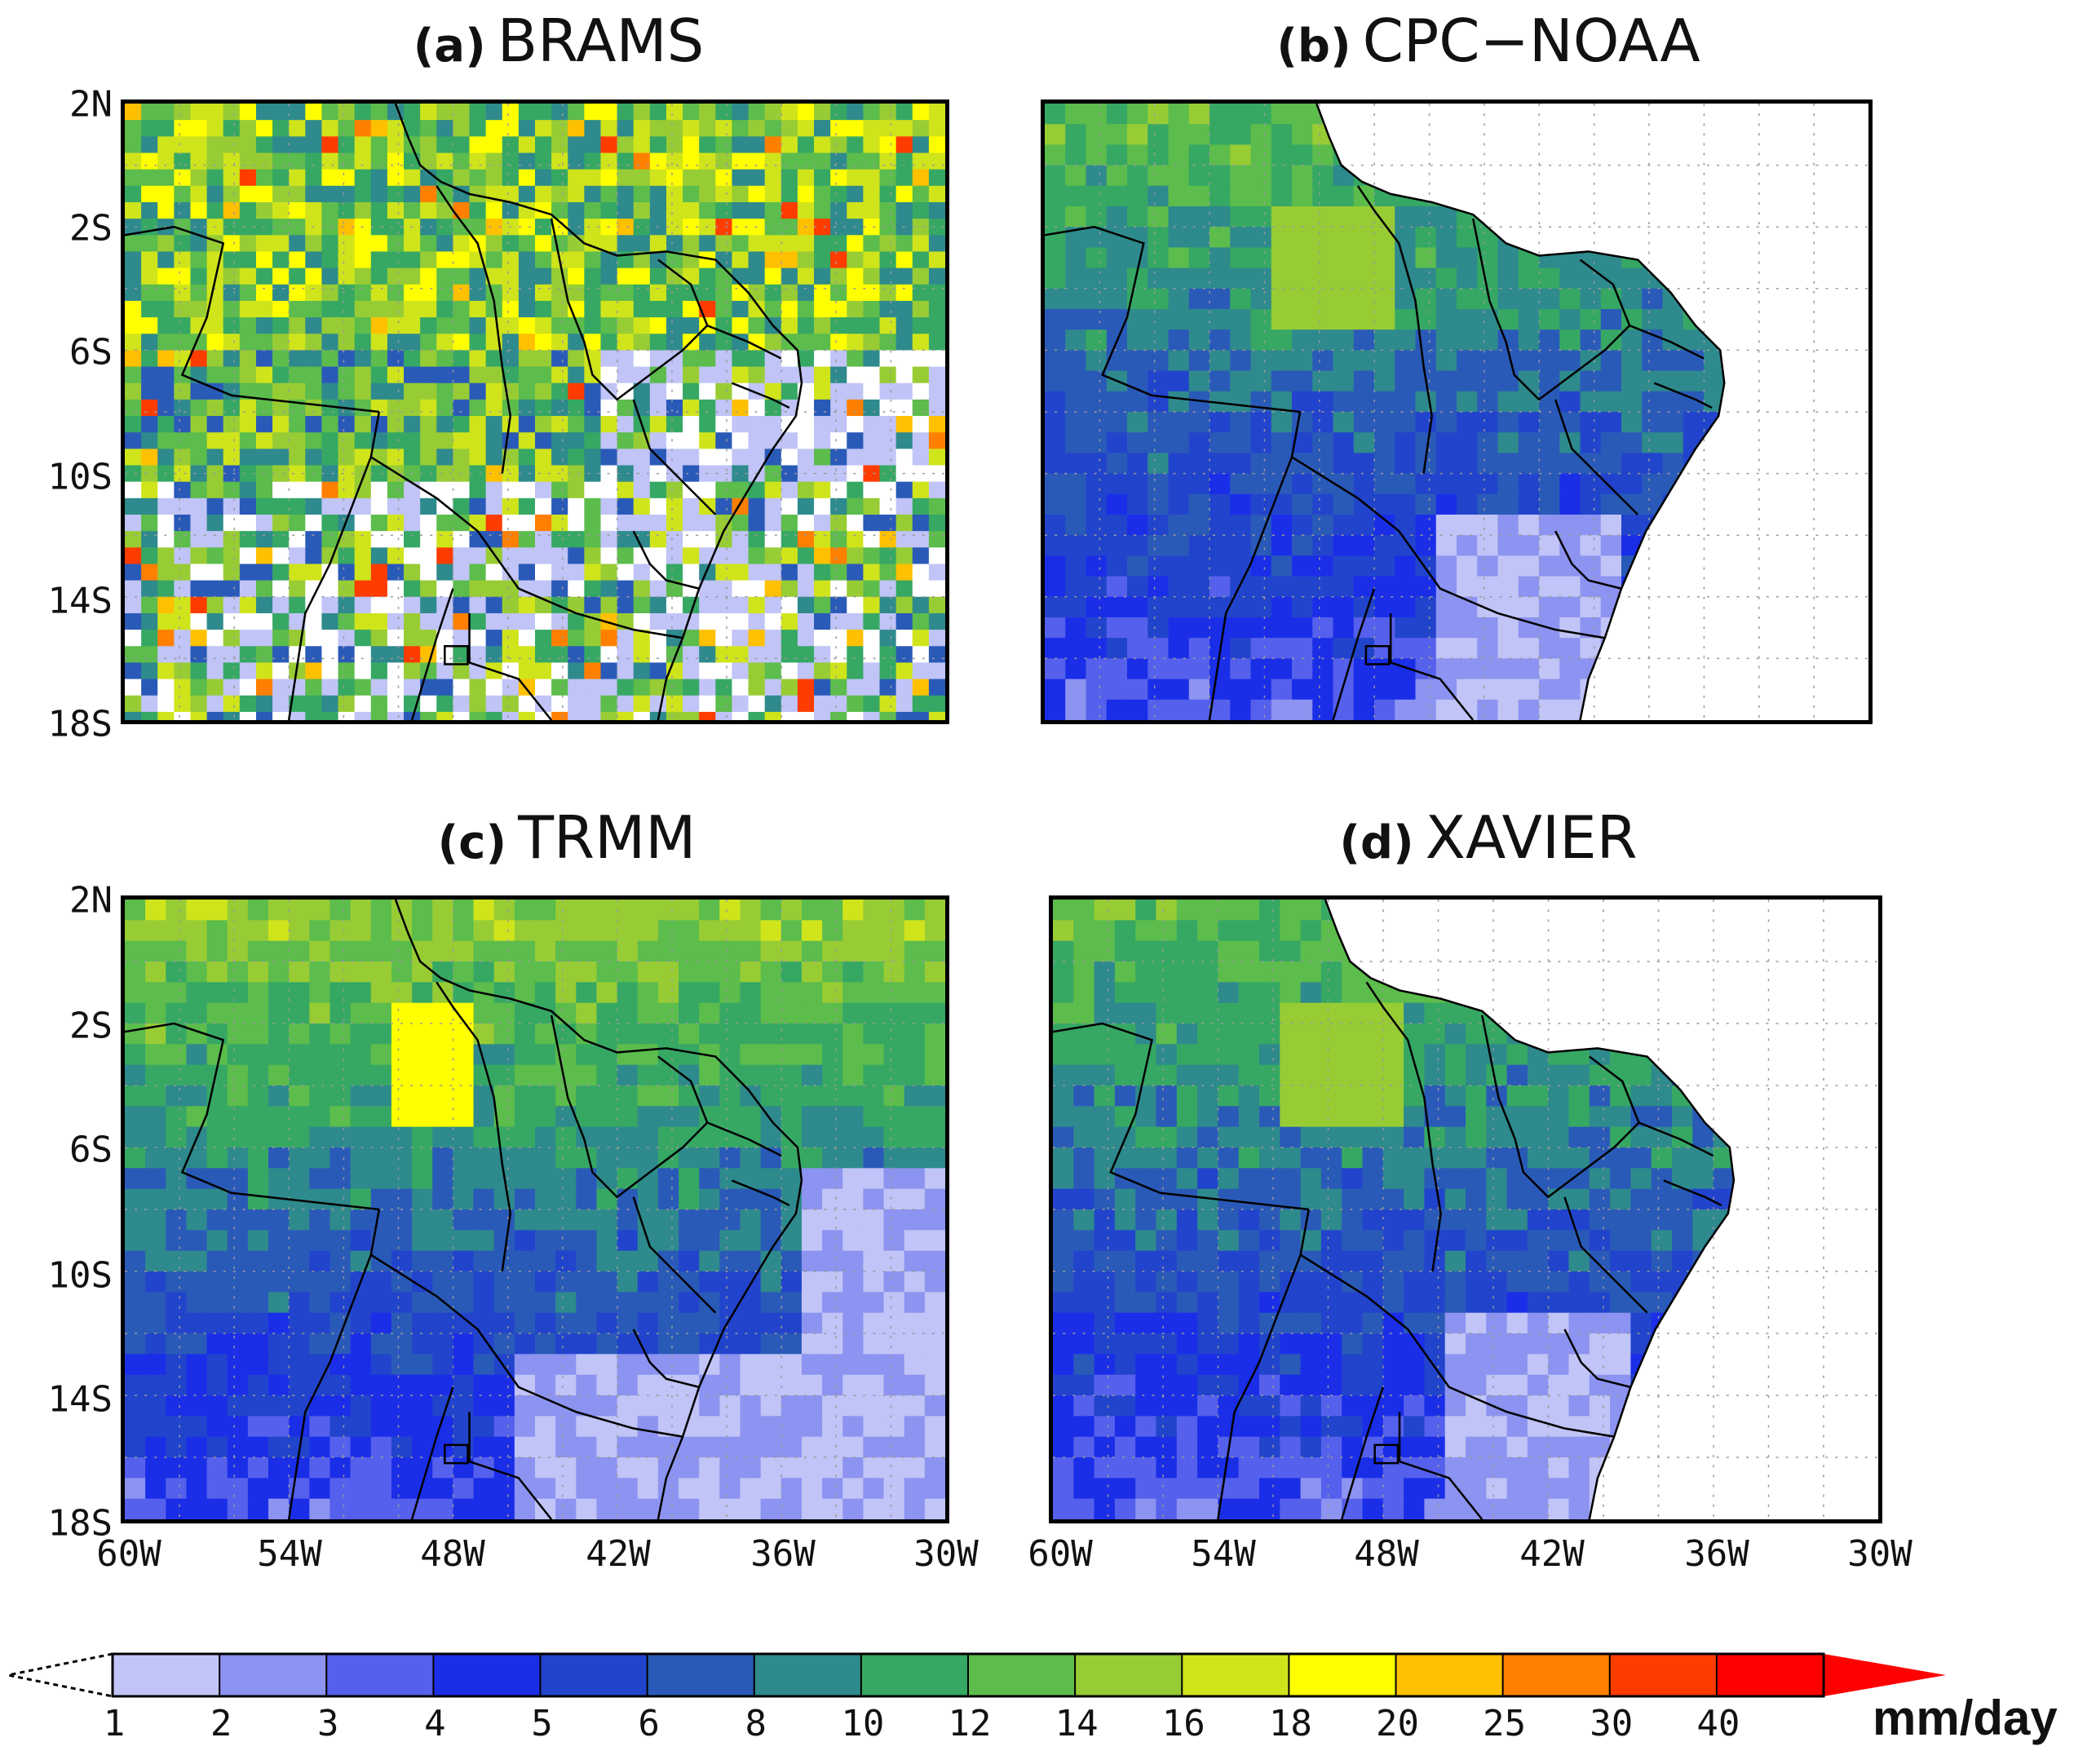  I want to click on colorbar-frame, so click(968, 1675).